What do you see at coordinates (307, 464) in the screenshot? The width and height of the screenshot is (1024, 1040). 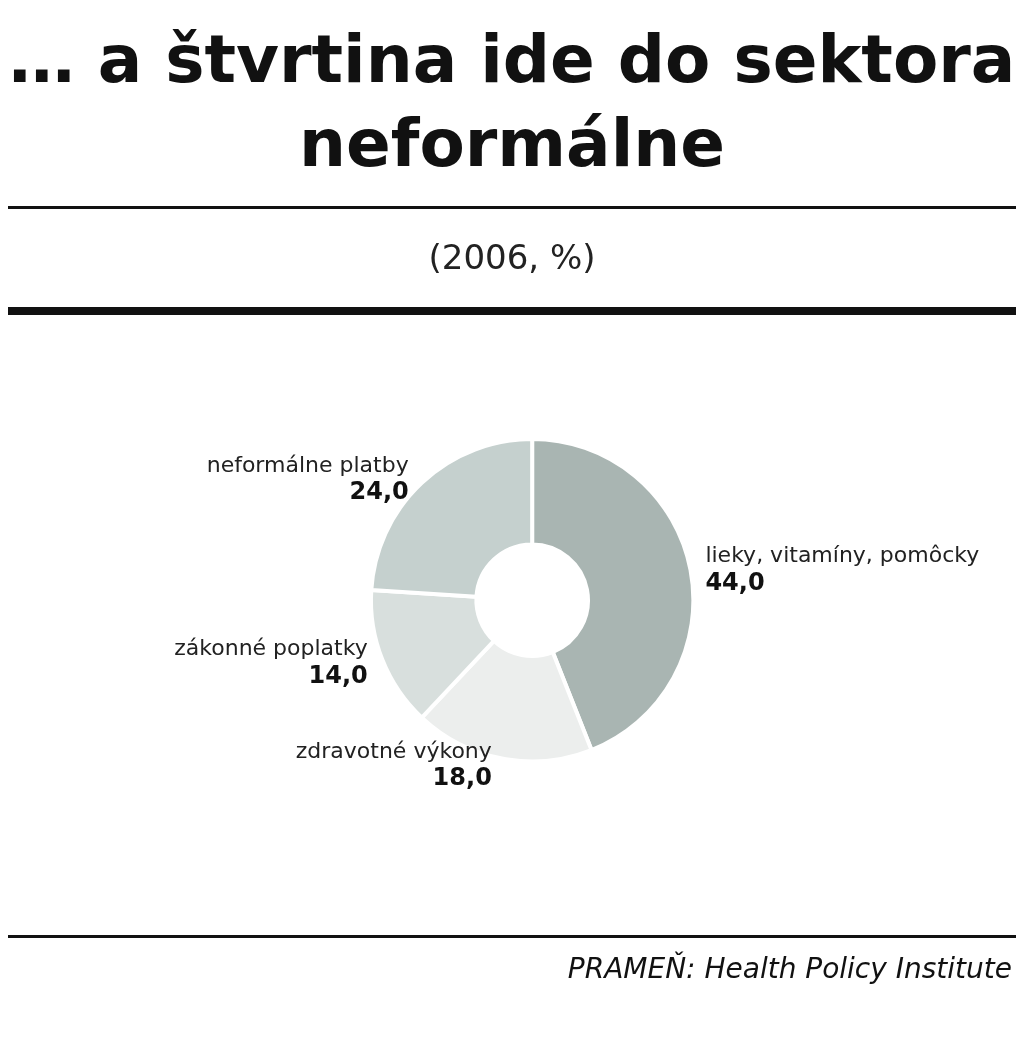 I see `slice-label: neformálne platby` at bounding box center [307, 464].